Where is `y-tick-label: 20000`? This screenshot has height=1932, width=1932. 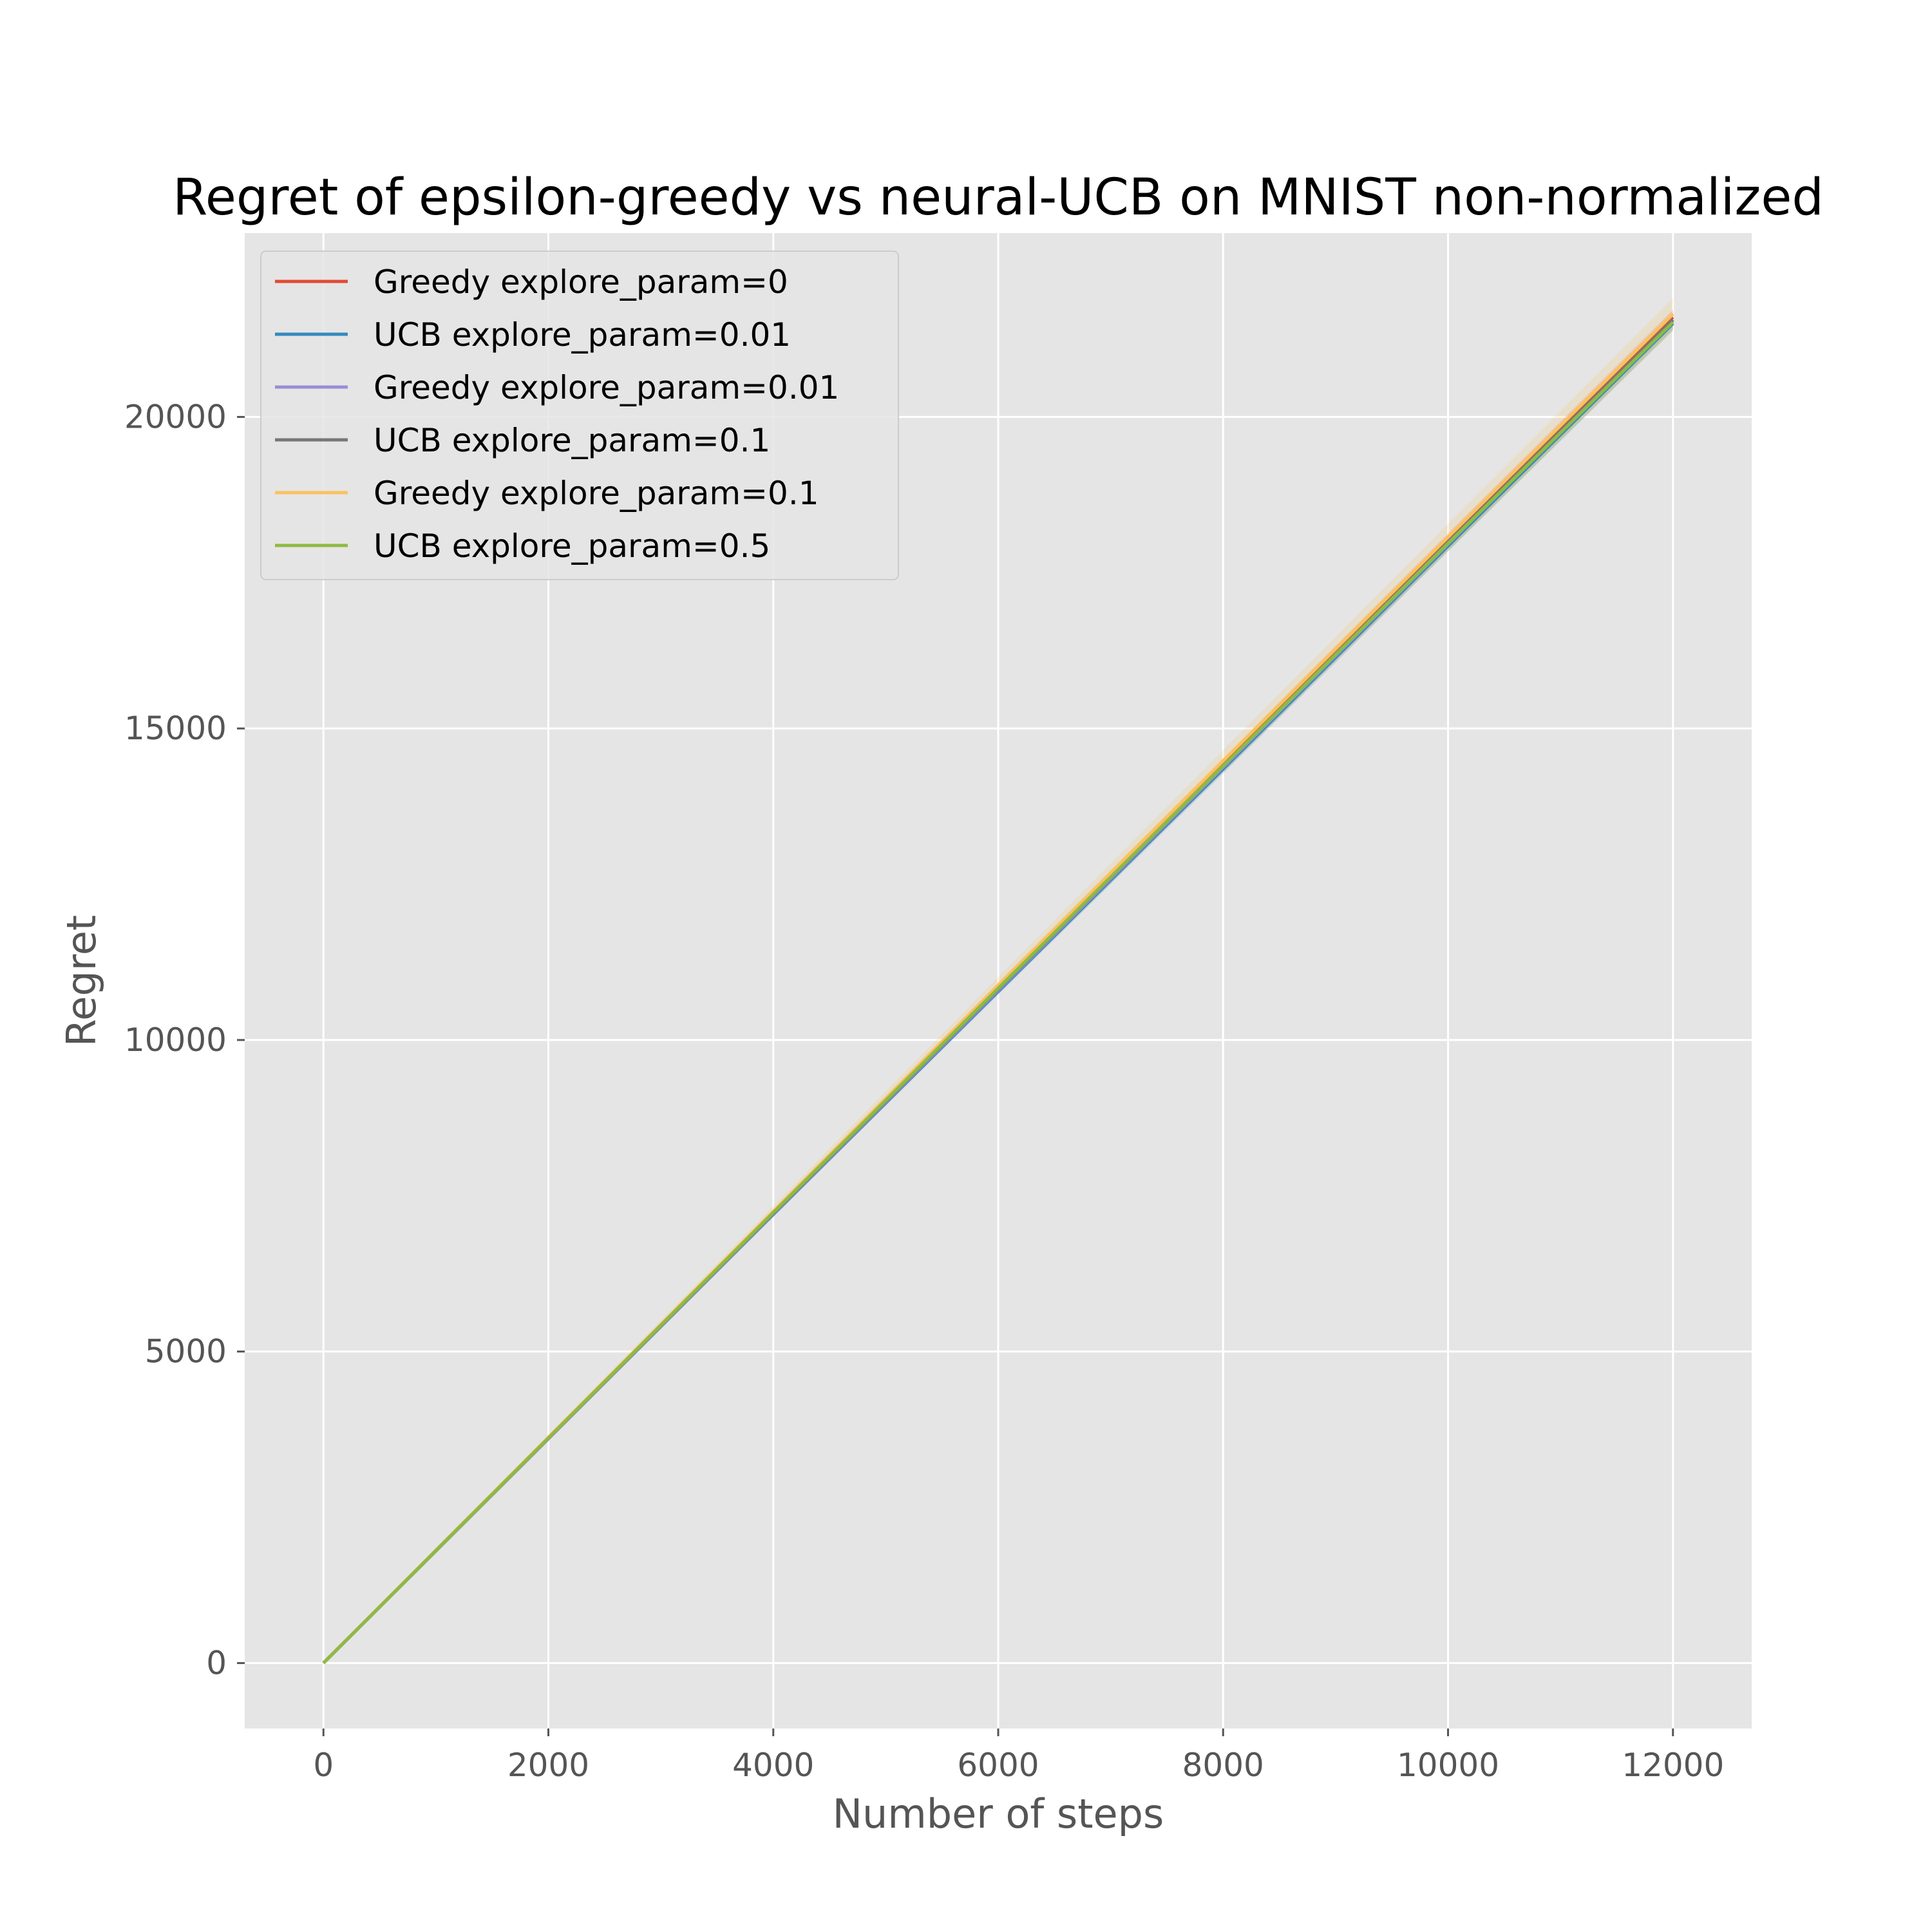
y-tick-label: 20000 is located at coordinates (175, 416).